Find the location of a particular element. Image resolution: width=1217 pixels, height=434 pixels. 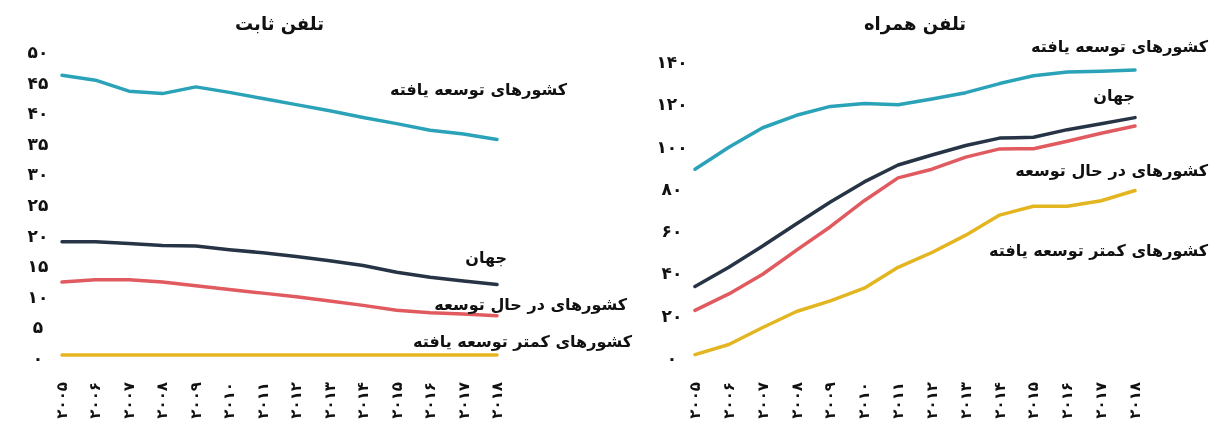

y-tick-label: ۱۲۰ is located at coordinates (672, 104).